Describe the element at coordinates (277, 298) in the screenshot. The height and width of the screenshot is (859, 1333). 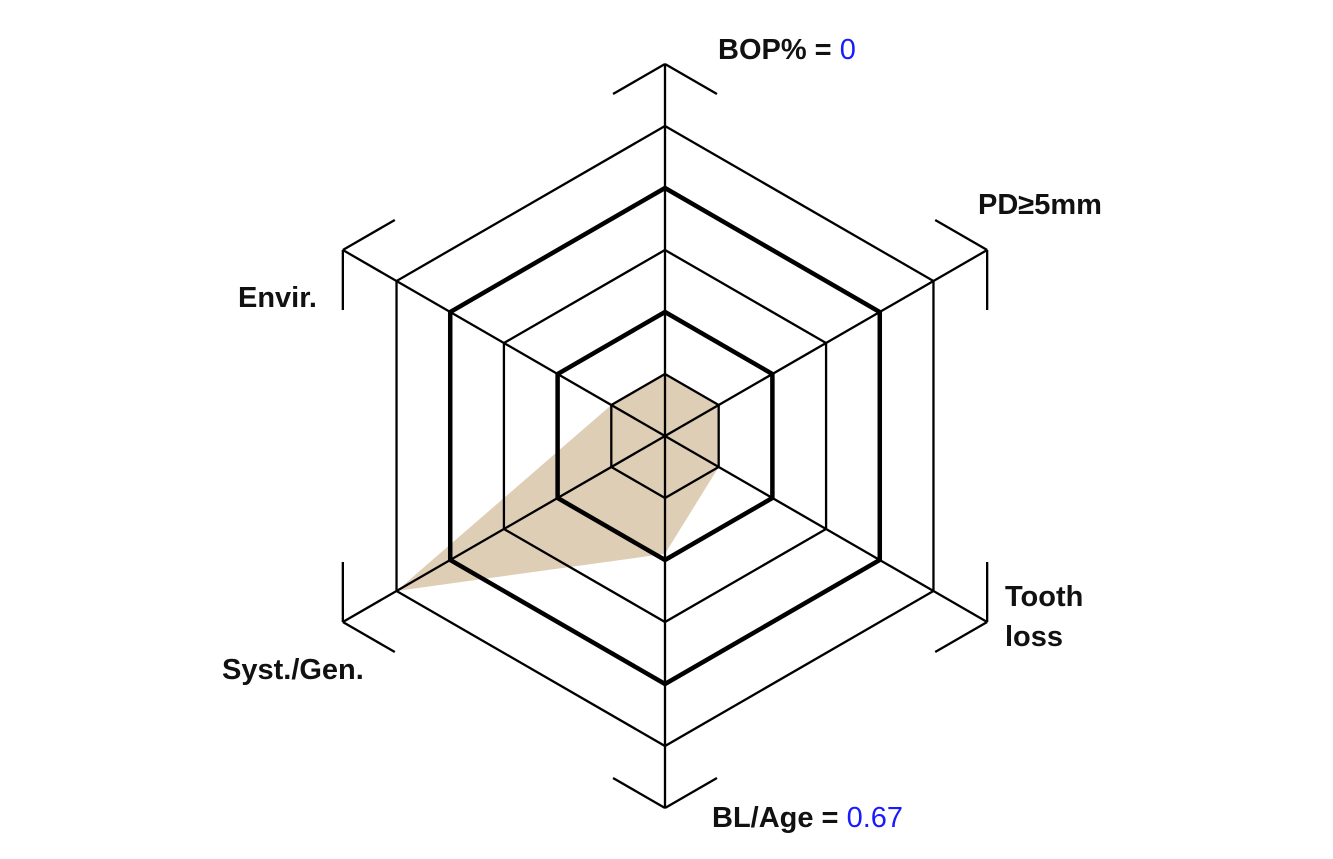
I see `axis-label-envir: Envir.` at that location.